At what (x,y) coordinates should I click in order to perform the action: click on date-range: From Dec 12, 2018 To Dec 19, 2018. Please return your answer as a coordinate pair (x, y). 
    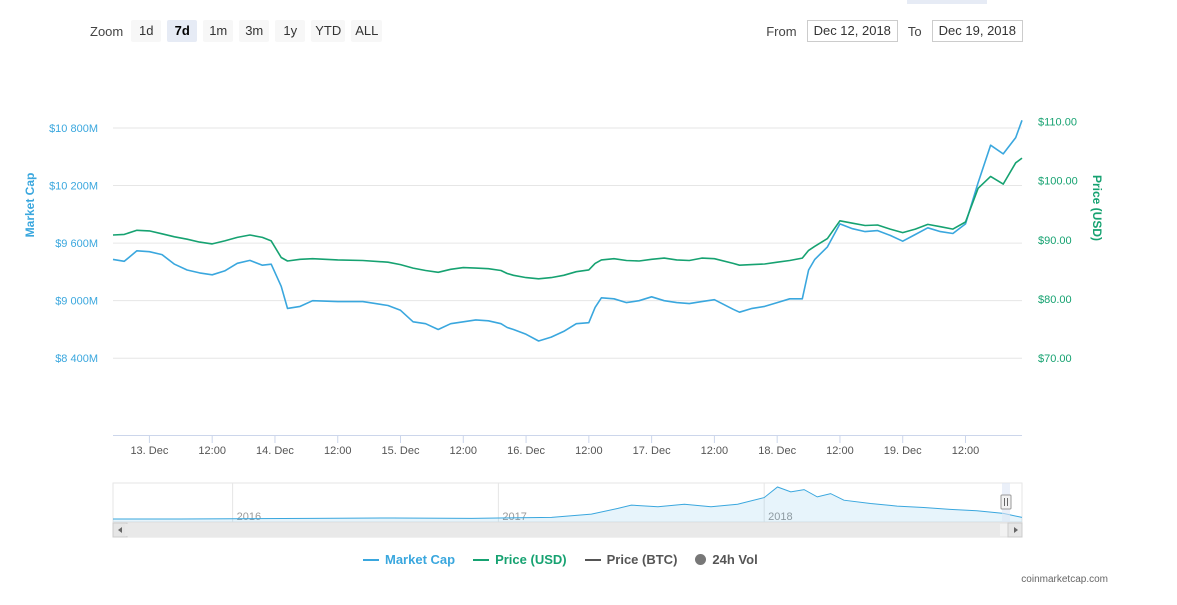
    Looking at the image, I should click on (894, 31).